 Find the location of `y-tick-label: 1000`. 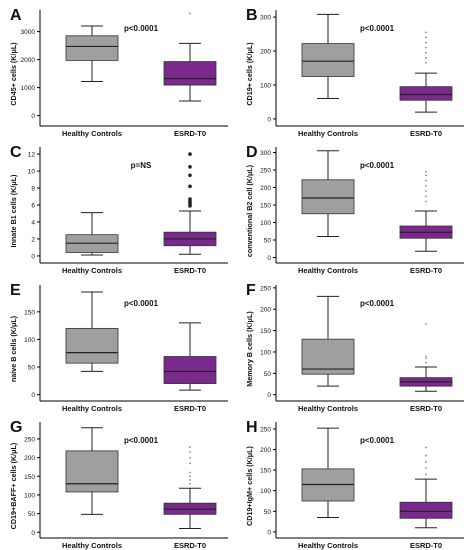

y-tick-label: 1000 is located at coordinates (28, 88).